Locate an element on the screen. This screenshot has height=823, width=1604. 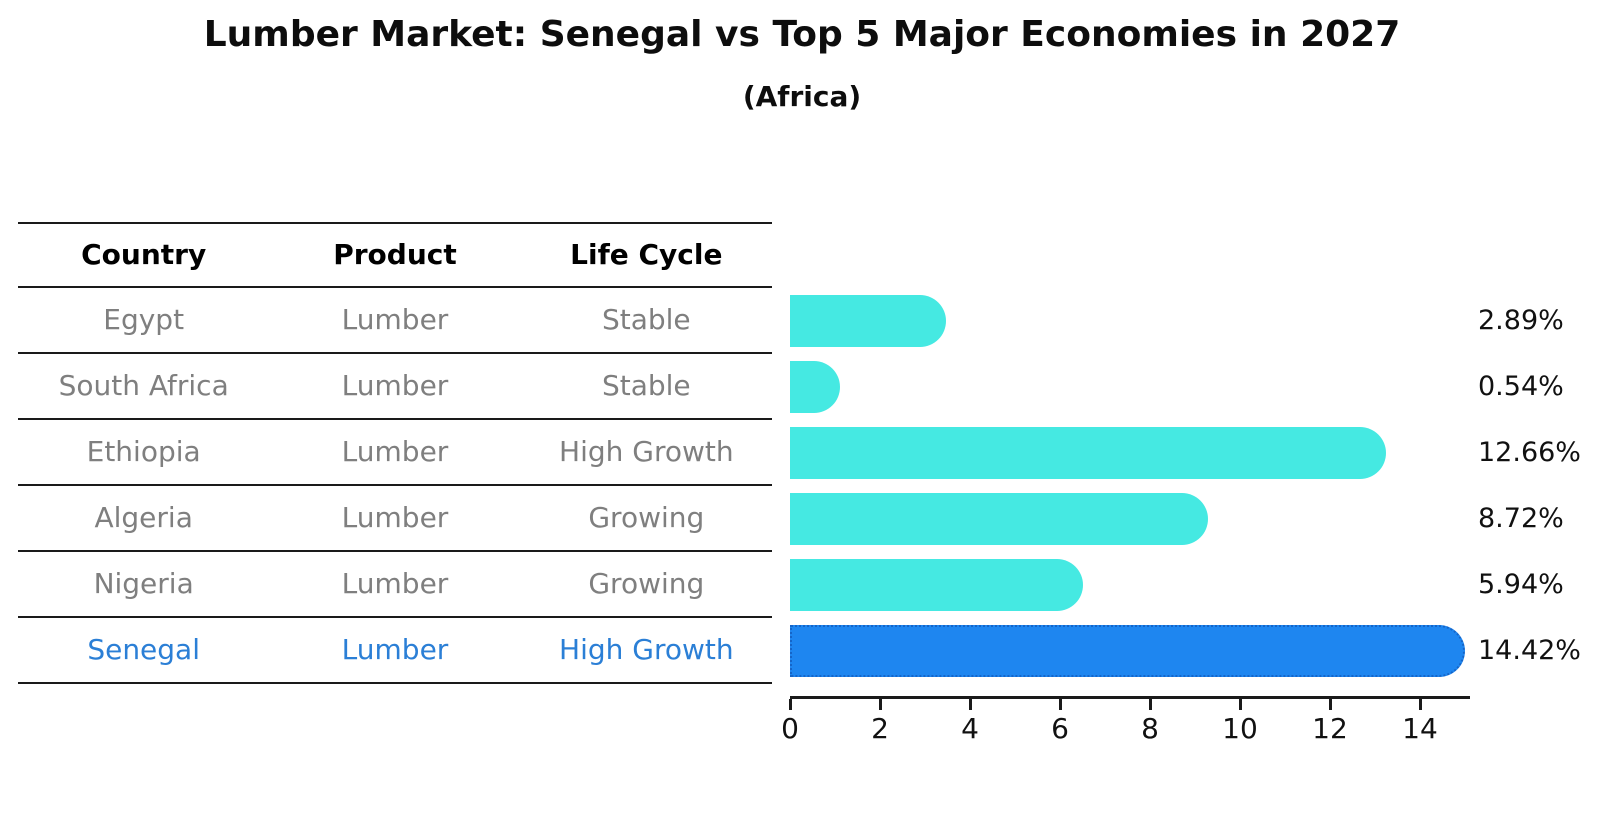
bar-south-africa is located at coordinates (815, 387).